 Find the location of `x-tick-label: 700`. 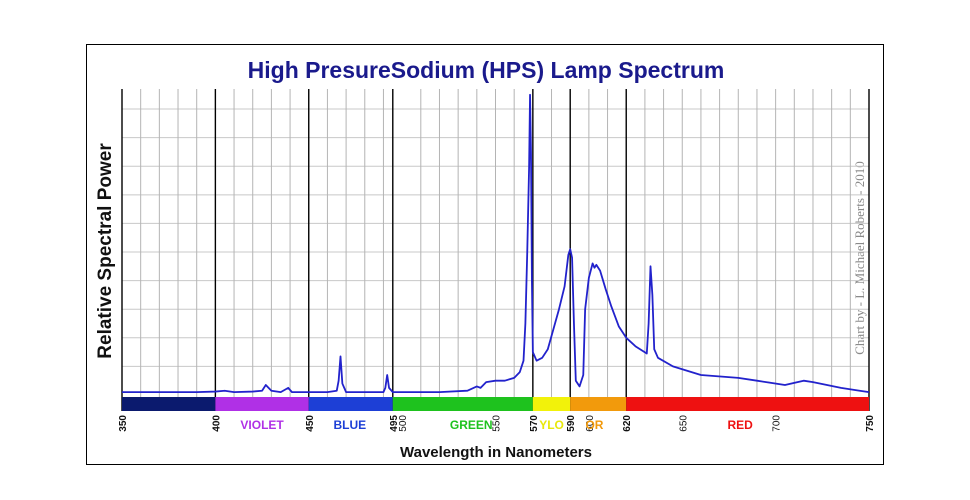

x-tick-label: 700 is located at coordinates (777, 423).